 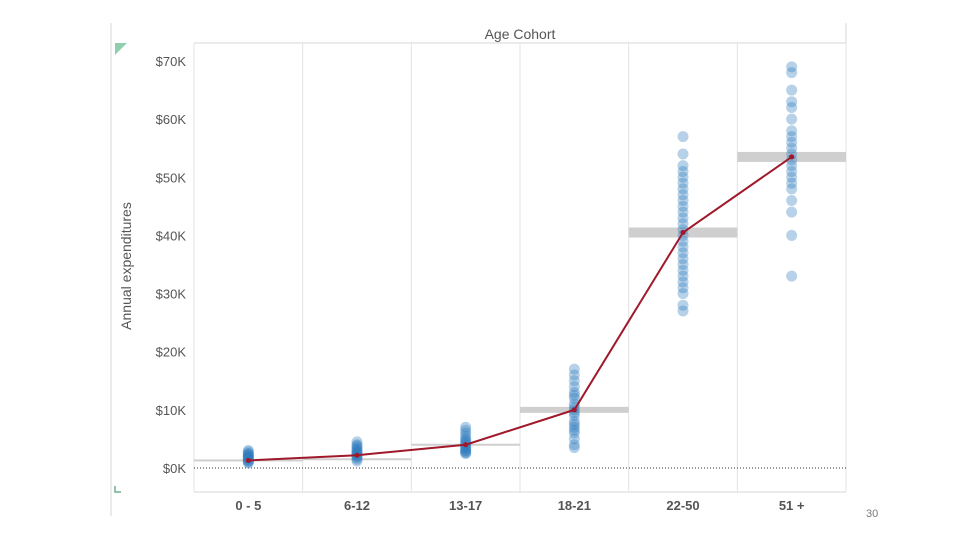 What do you see at coordinates (171, 352) in the screenshot?
I see `y-tick-label: $20K` at bounding box center [171, 352].